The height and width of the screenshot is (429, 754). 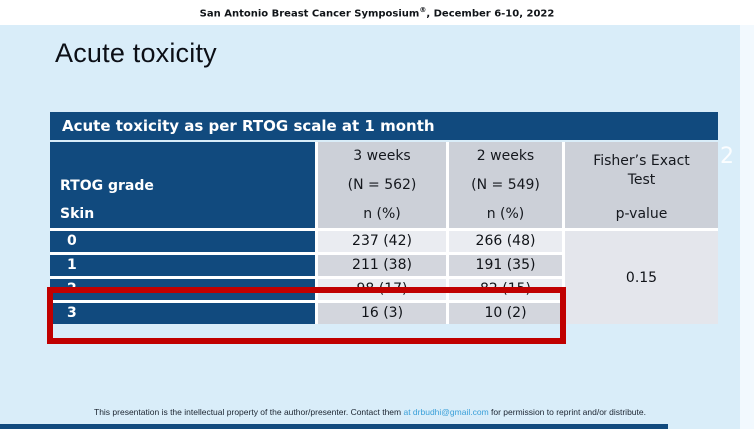 I want to click on cell-2w-grade1: 191 (35), so click(x=505, y=265).